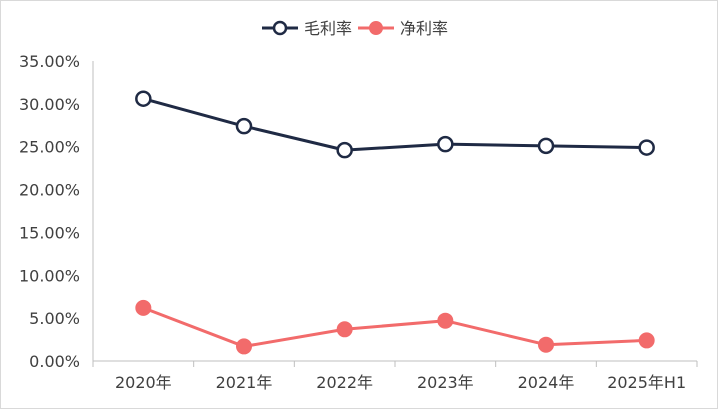 The image size is (718, 409). I want to click on legend: 毛利率 净利率, so click(355, 28).